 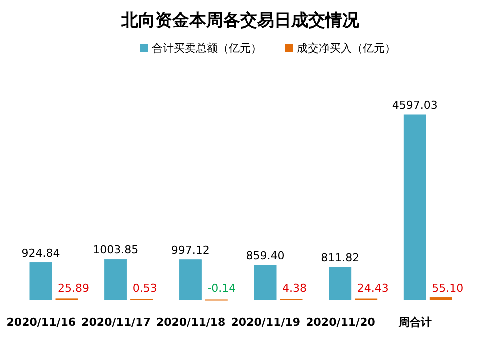 What do you see at coordinates (116, 322) in the screenshot?
I see `x-tick-label: 2020/11/17` at bounding box center [116, 322].